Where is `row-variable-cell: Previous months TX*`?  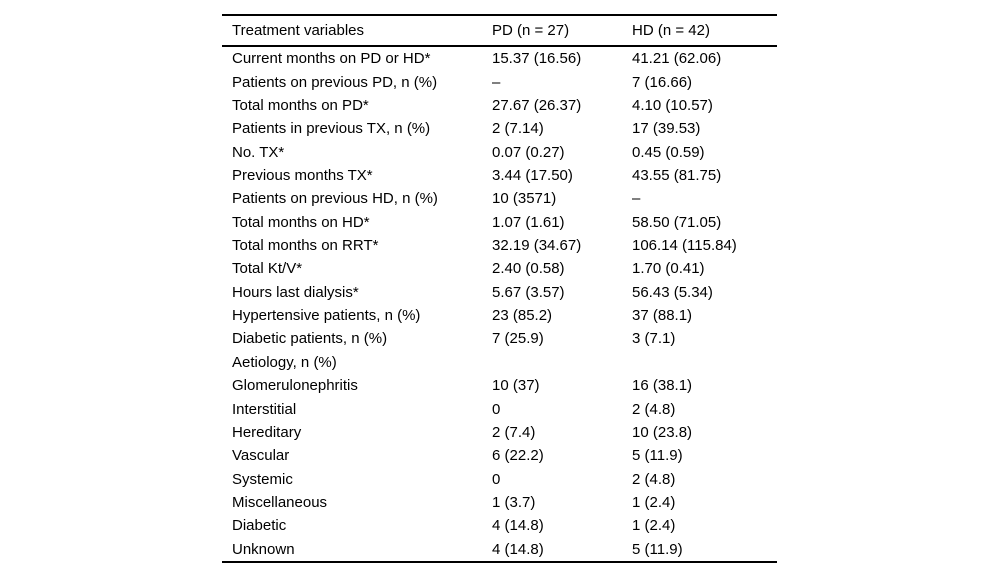 row-variable-cell: Previous months TX* is located at coordinates (302, 175).